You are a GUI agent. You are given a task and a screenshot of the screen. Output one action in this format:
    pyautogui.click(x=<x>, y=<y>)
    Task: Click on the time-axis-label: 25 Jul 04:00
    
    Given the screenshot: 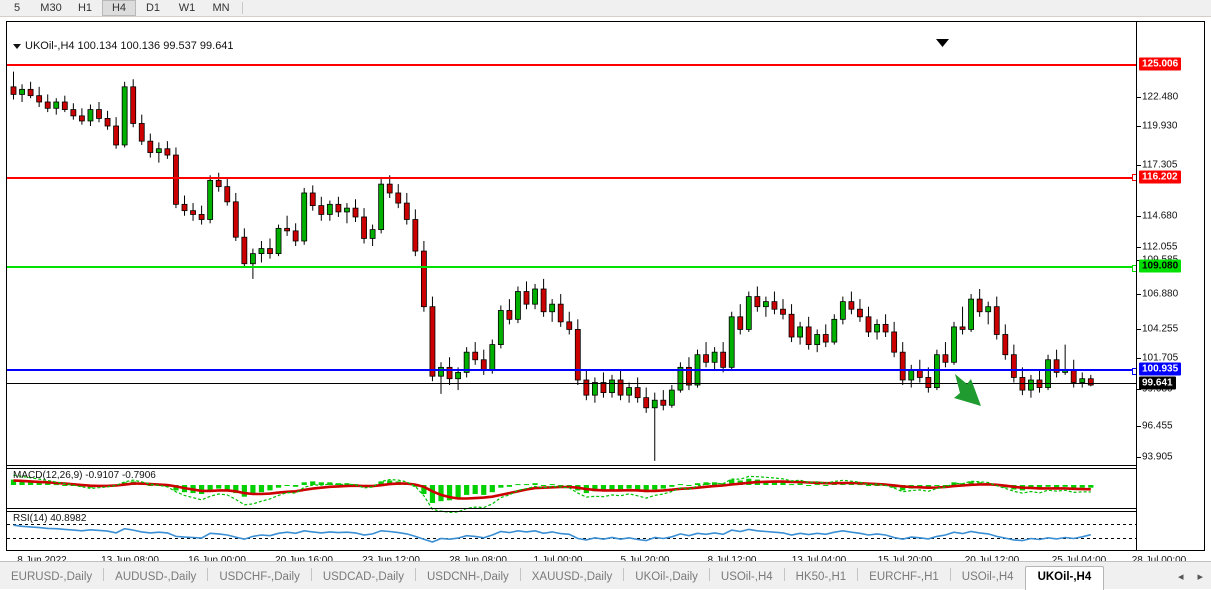 What is the action you would take?
    pyautogui.click(x=1079, y=560)
    